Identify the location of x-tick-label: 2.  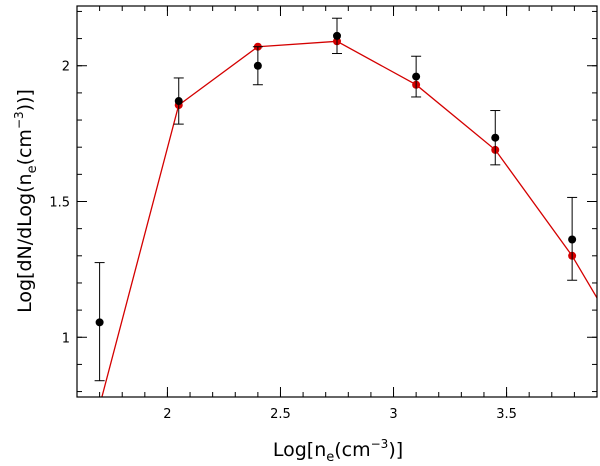
(167, 414).